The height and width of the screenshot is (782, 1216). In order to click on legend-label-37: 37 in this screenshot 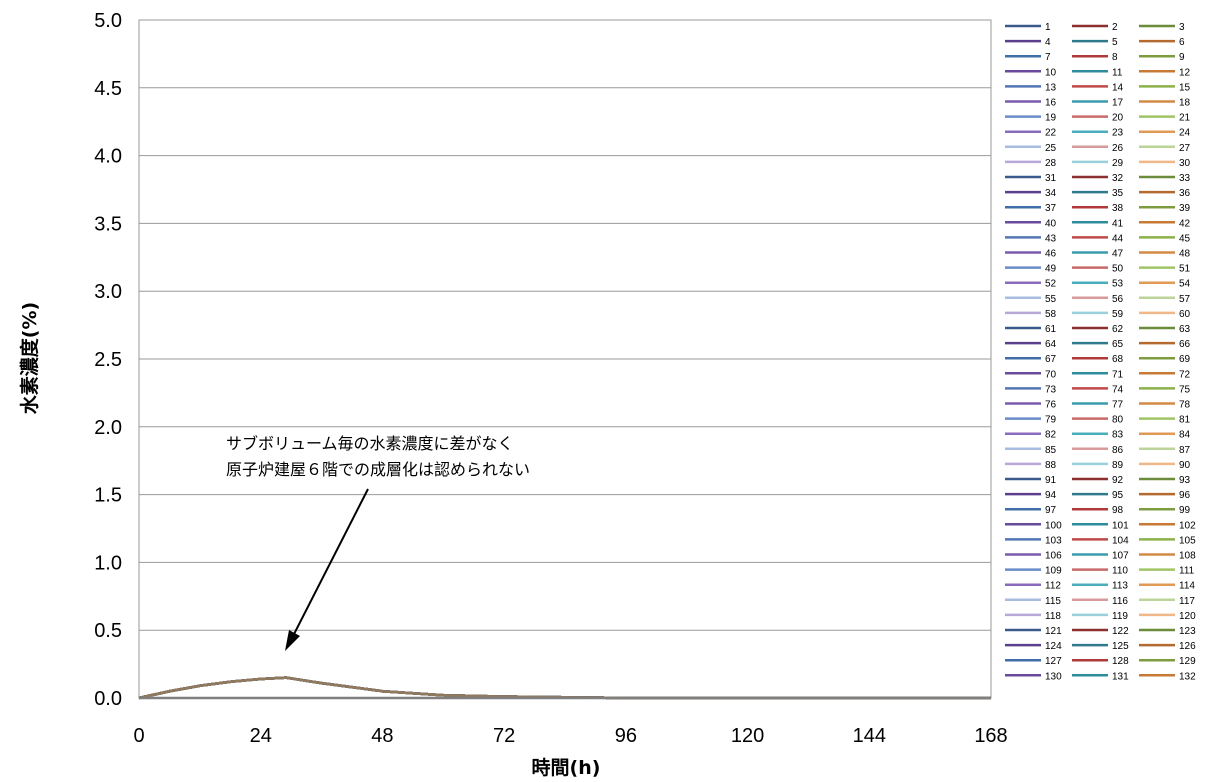, I will do `click(1051, 208)`.